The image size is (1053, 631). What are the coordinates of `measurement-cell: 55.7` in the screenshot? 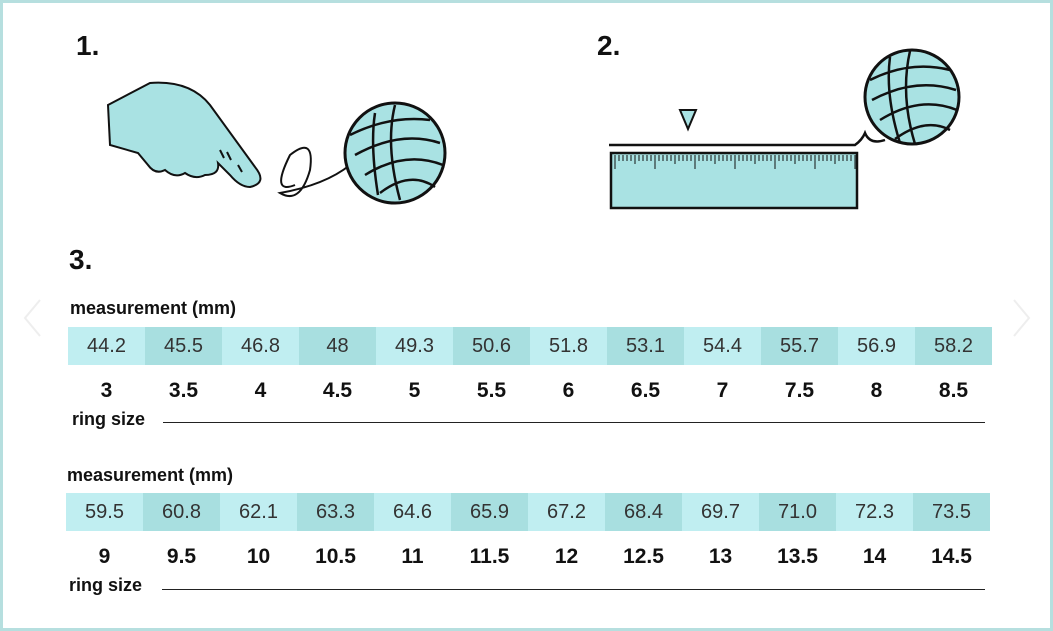 It's located at (799, 346).